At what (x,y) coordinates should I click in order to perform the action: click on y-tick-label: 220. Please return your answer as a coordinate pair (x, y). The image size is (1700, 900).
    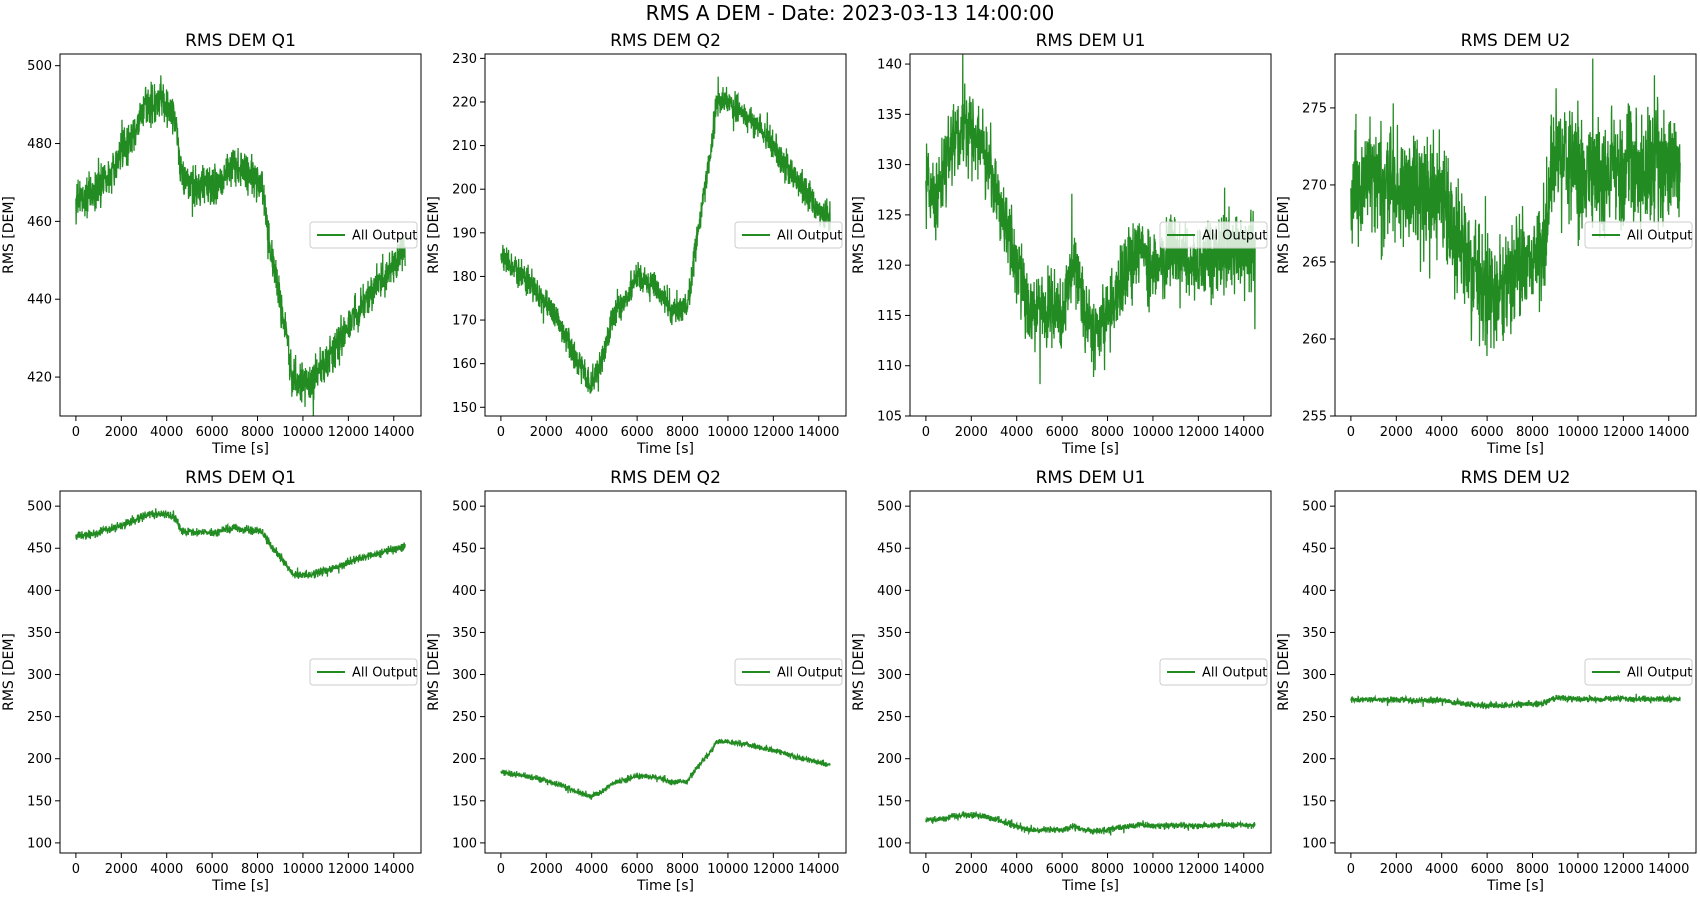
    Looking at the image, I should click on (464, 102).